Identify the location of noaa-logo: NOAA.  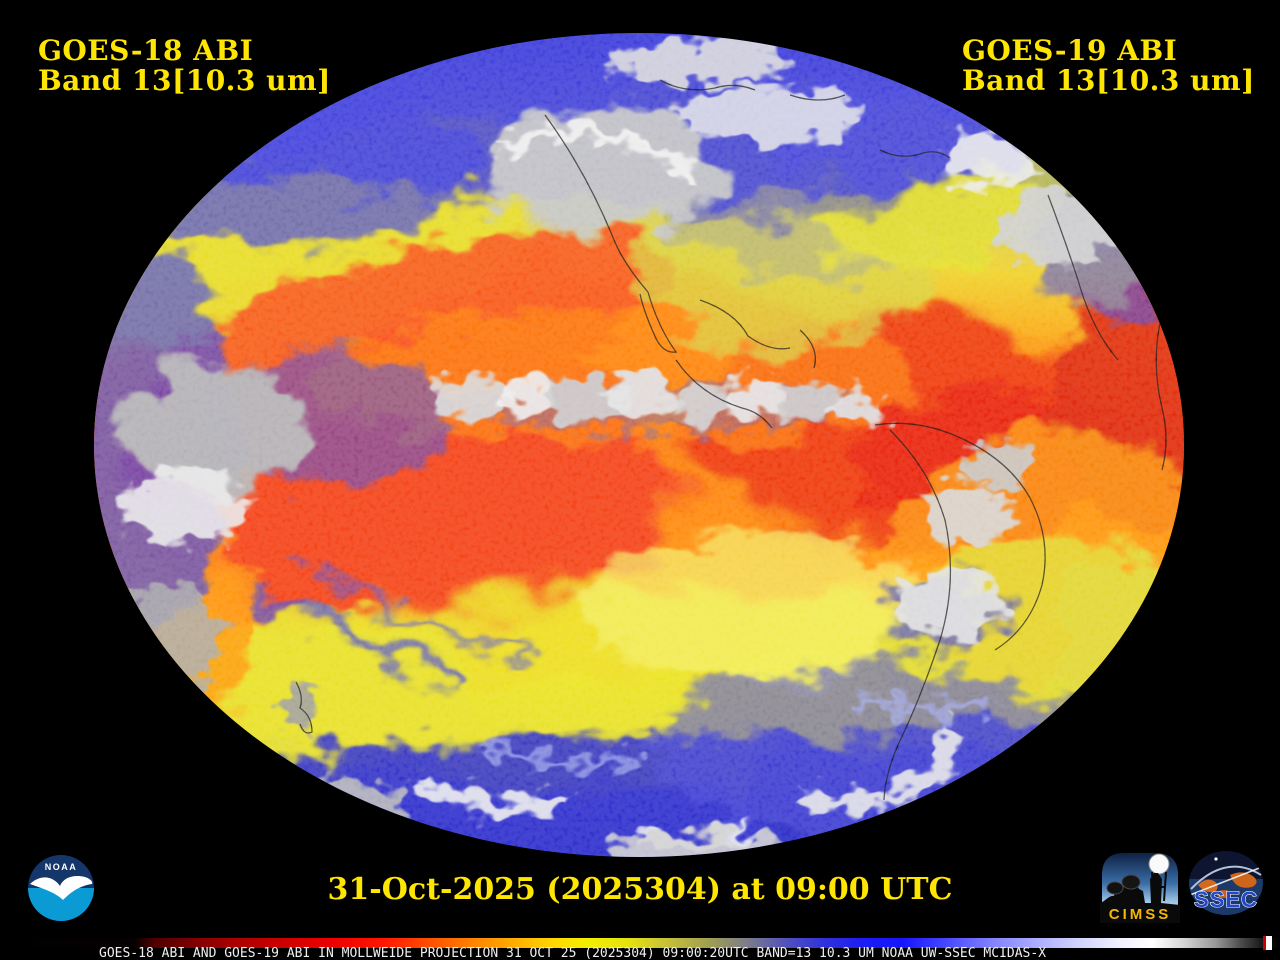
(61, 888).